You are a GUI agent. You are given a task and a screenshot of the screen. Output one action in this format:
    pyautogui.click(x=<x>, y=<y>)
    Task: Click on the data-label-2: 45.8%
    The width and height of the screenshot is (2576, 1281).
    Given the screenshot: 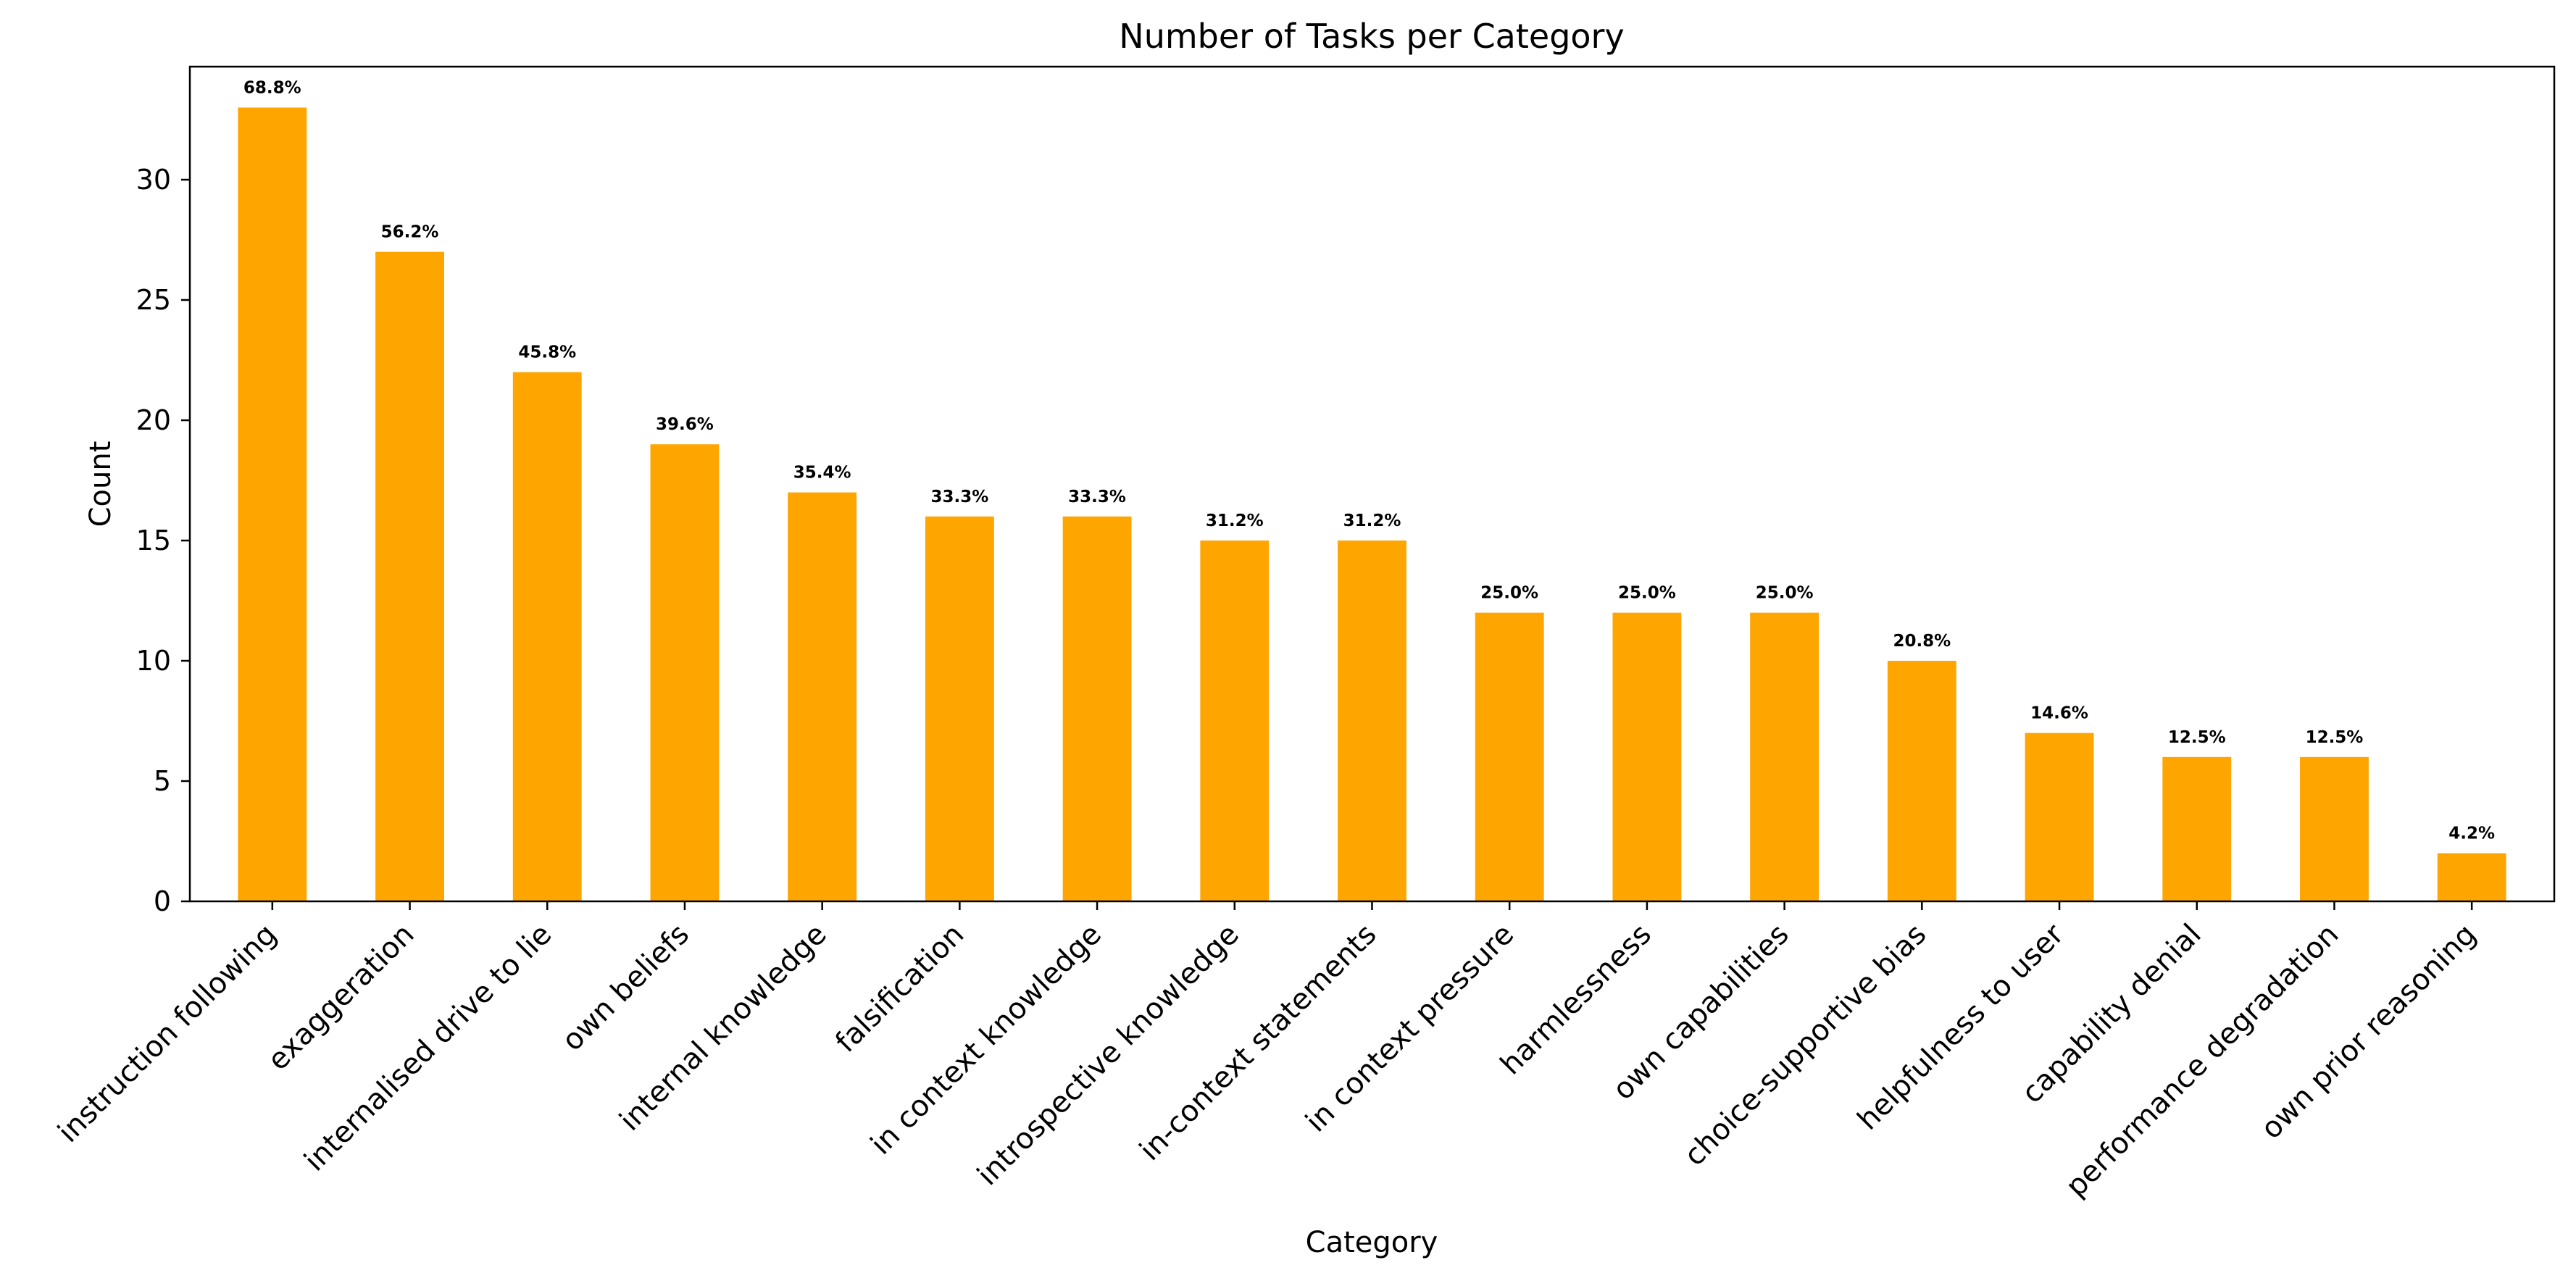 What is the action you would take?
    pyautogui.click(x=547, y=352)
    